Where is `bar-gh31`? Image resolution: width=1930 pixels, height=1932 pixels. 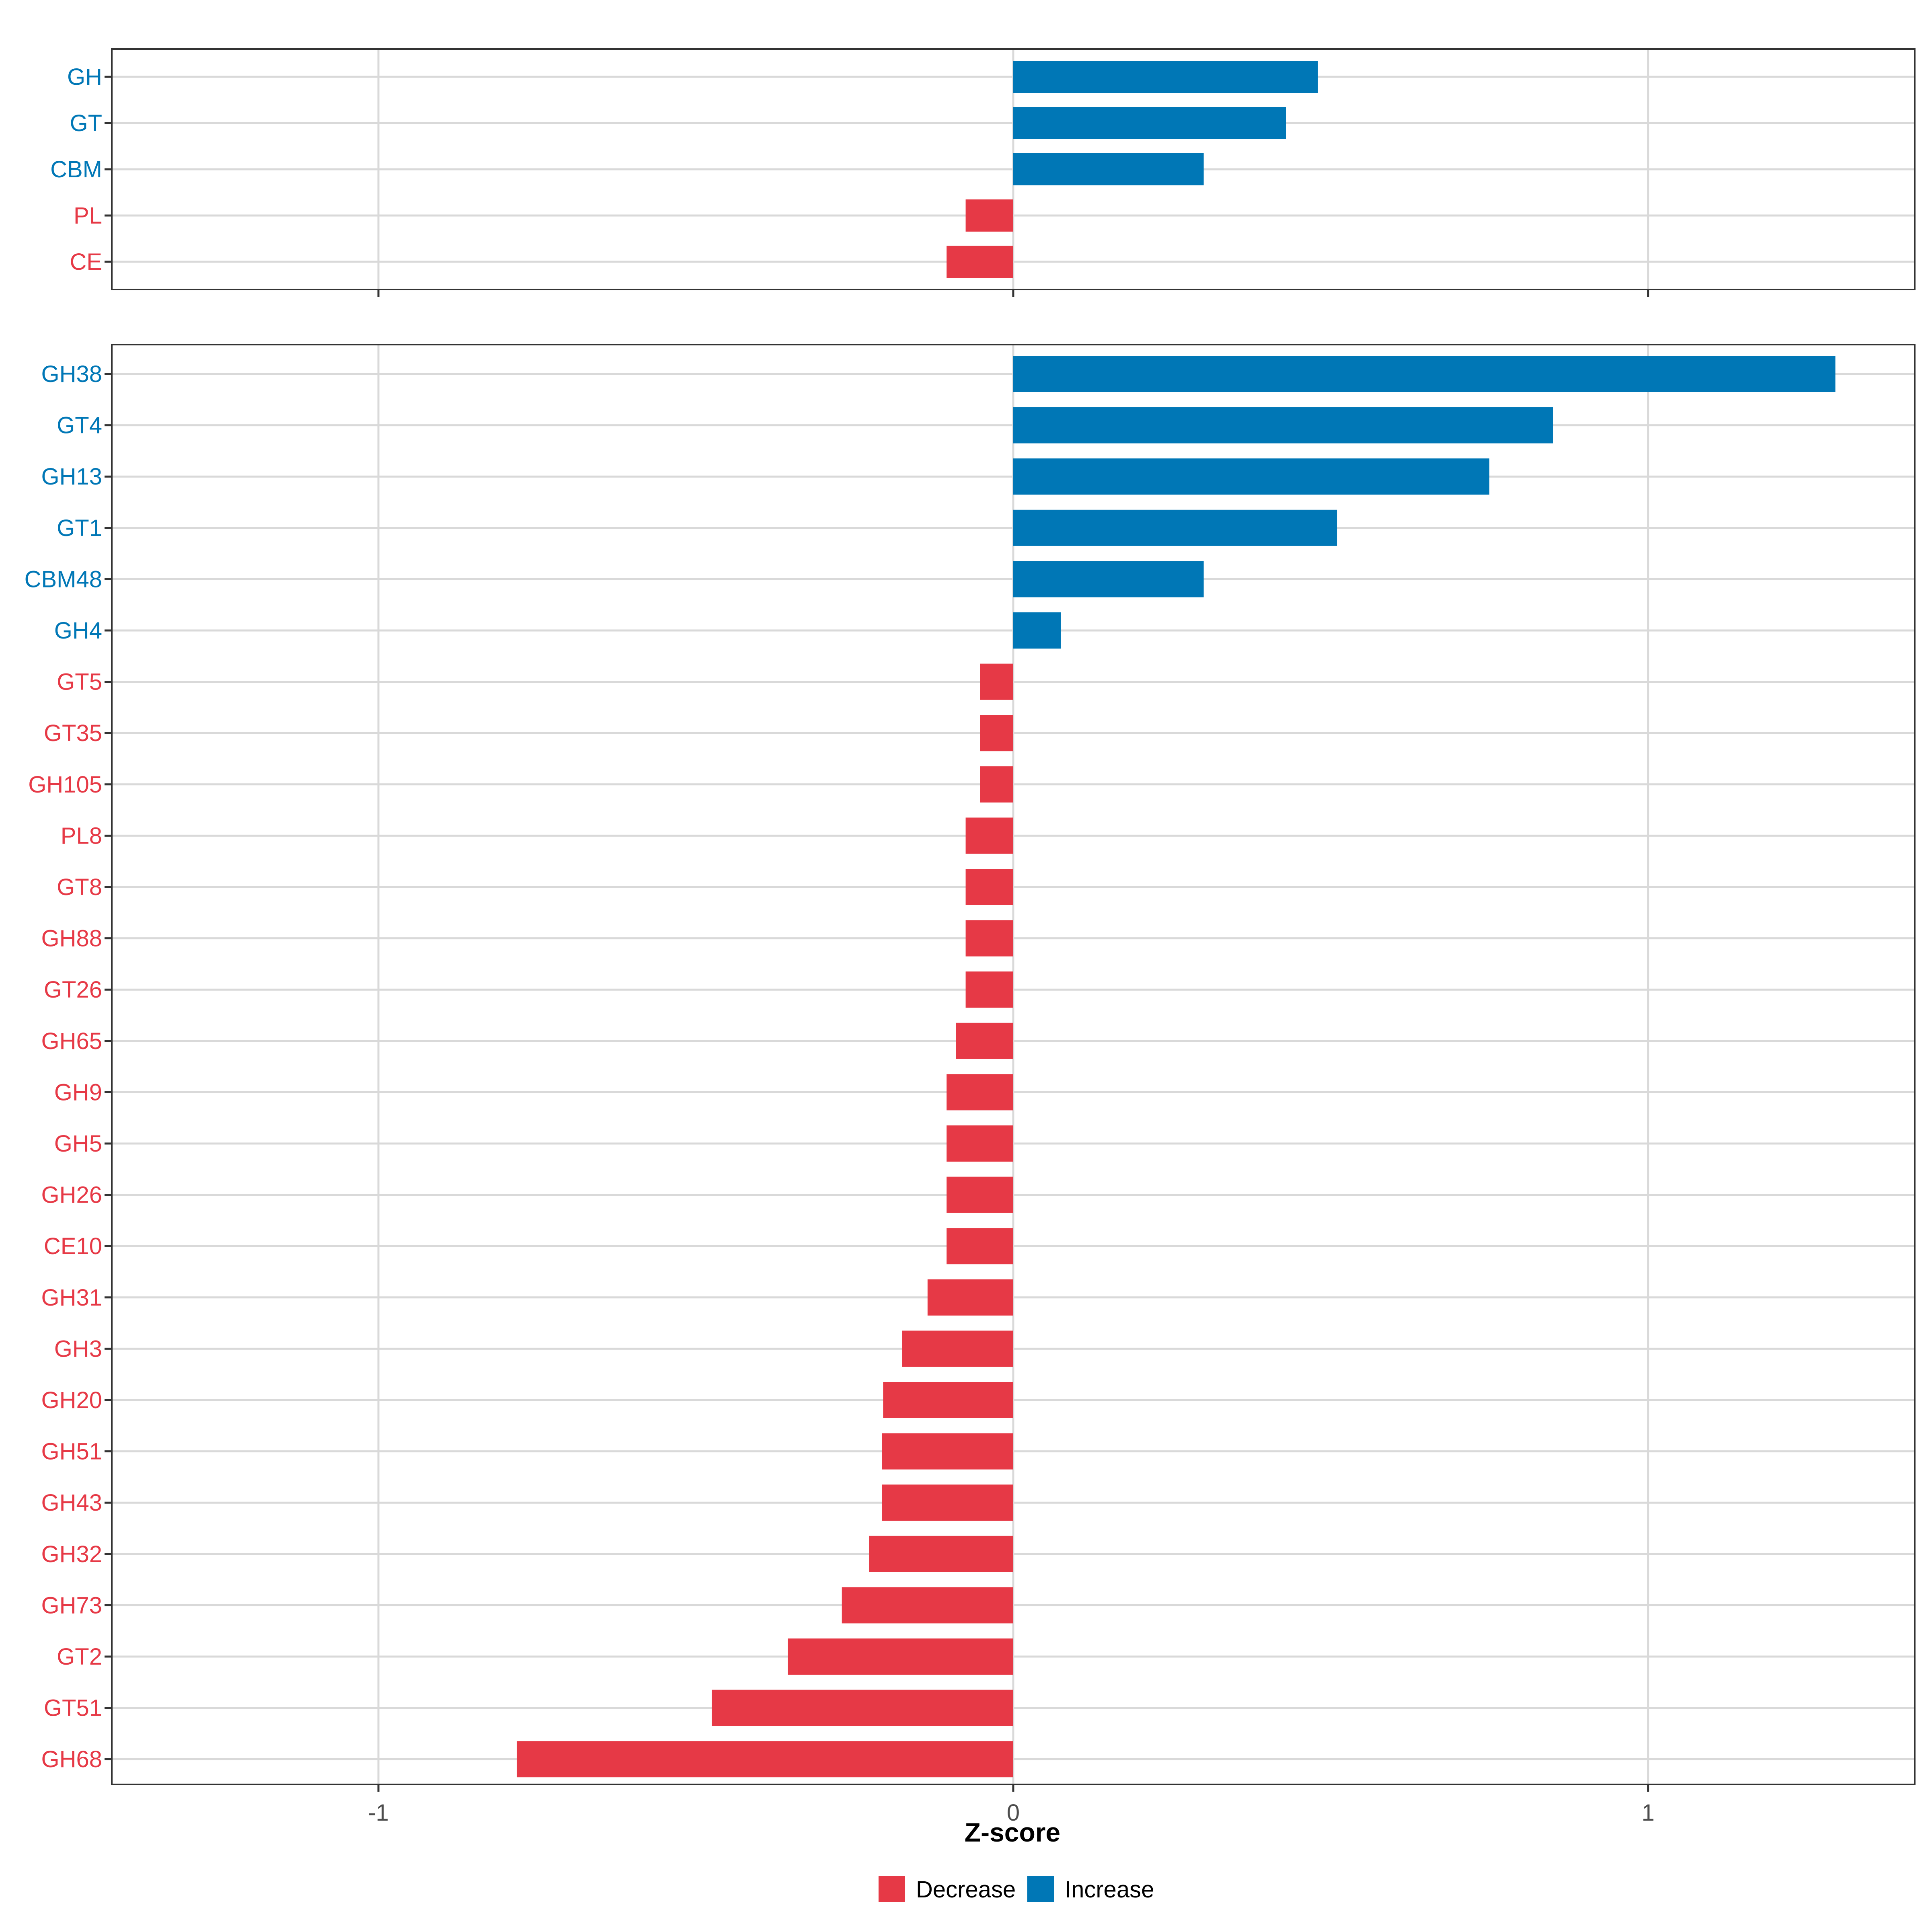
bar-gh31 is located at coordinates (970, 1297).